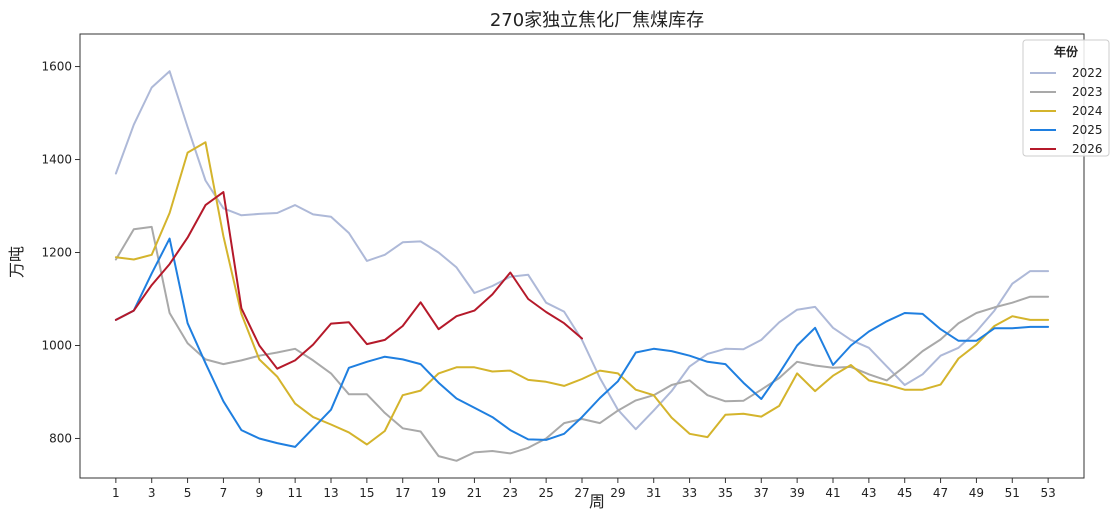 The width and height of the screenshot is (1114, 526). I want to click on x-tick-label: 9, so click(259, 493).